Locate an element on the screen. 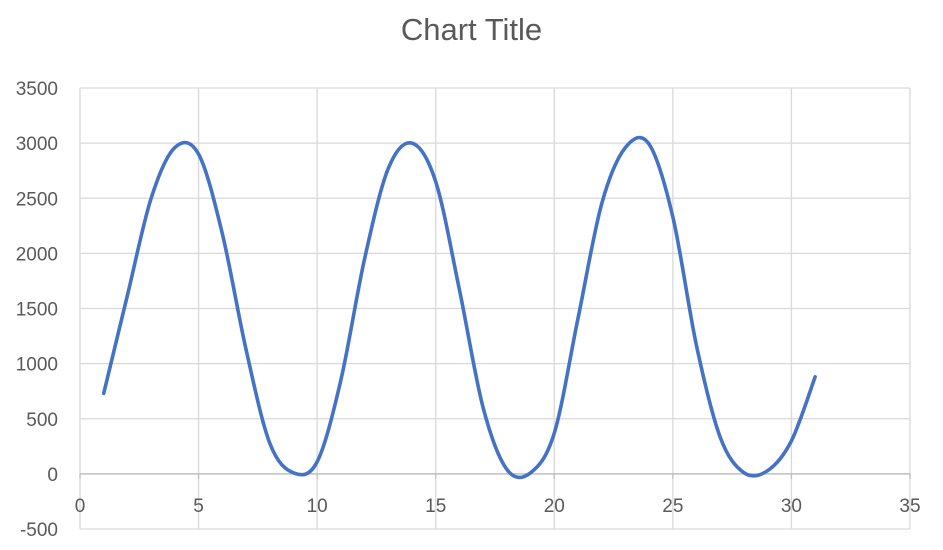 This screenshot has width=943, height=550. x-tick-labels: 0 5 10 15 20 25 30 35 is located at coordinates (498, 506).